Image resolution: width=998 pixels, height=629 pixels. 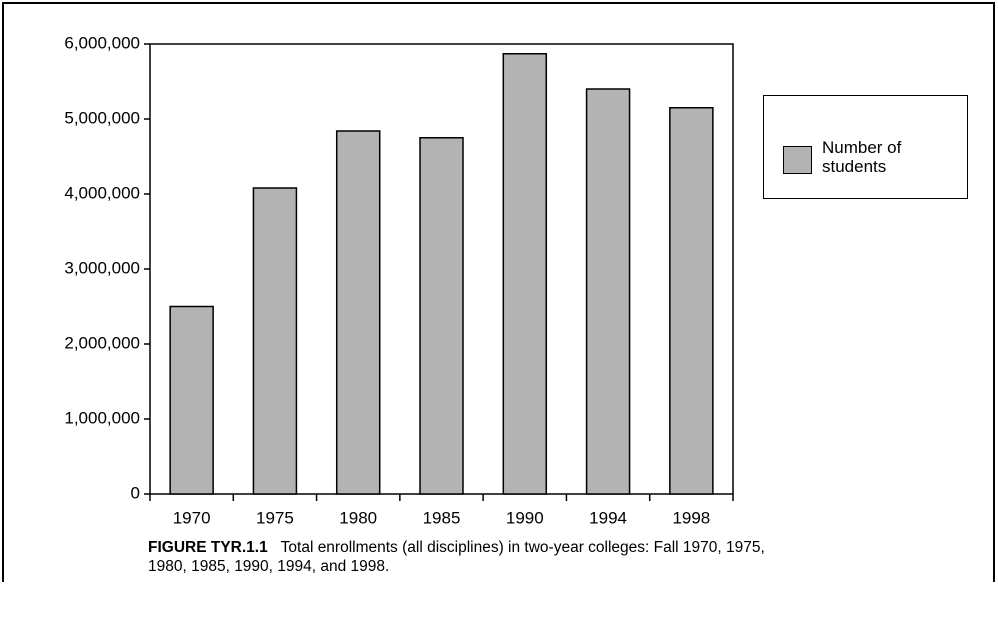 What do you see at coordinates (275, 517) in the screenshot?
I see `x-tick-label: 1975` at bounding box center [275, 517].